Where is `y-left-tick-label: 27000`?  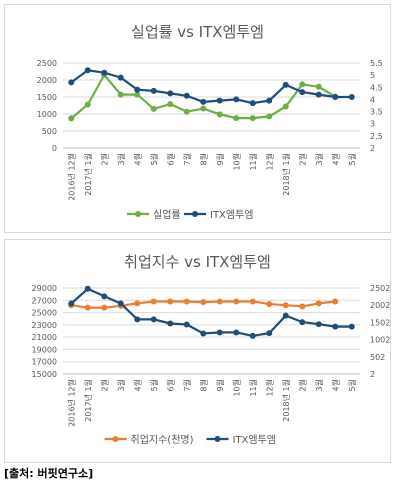
y-left-tick-label: 27000 is located at coordinates (44, 300).